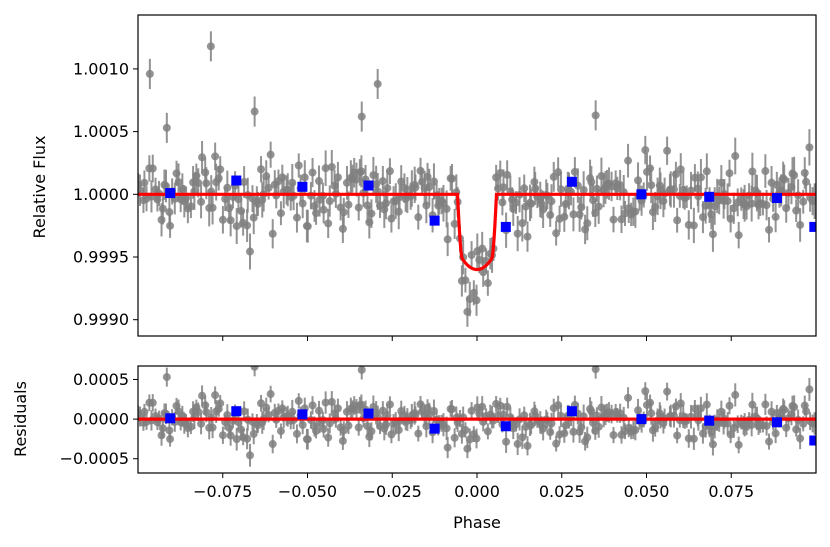 The height and width of the screenshot is (547, 830). Describe the element at coordinates (562, 491) in the screenshot. I see `x-tick-label: 0.025` at that location.